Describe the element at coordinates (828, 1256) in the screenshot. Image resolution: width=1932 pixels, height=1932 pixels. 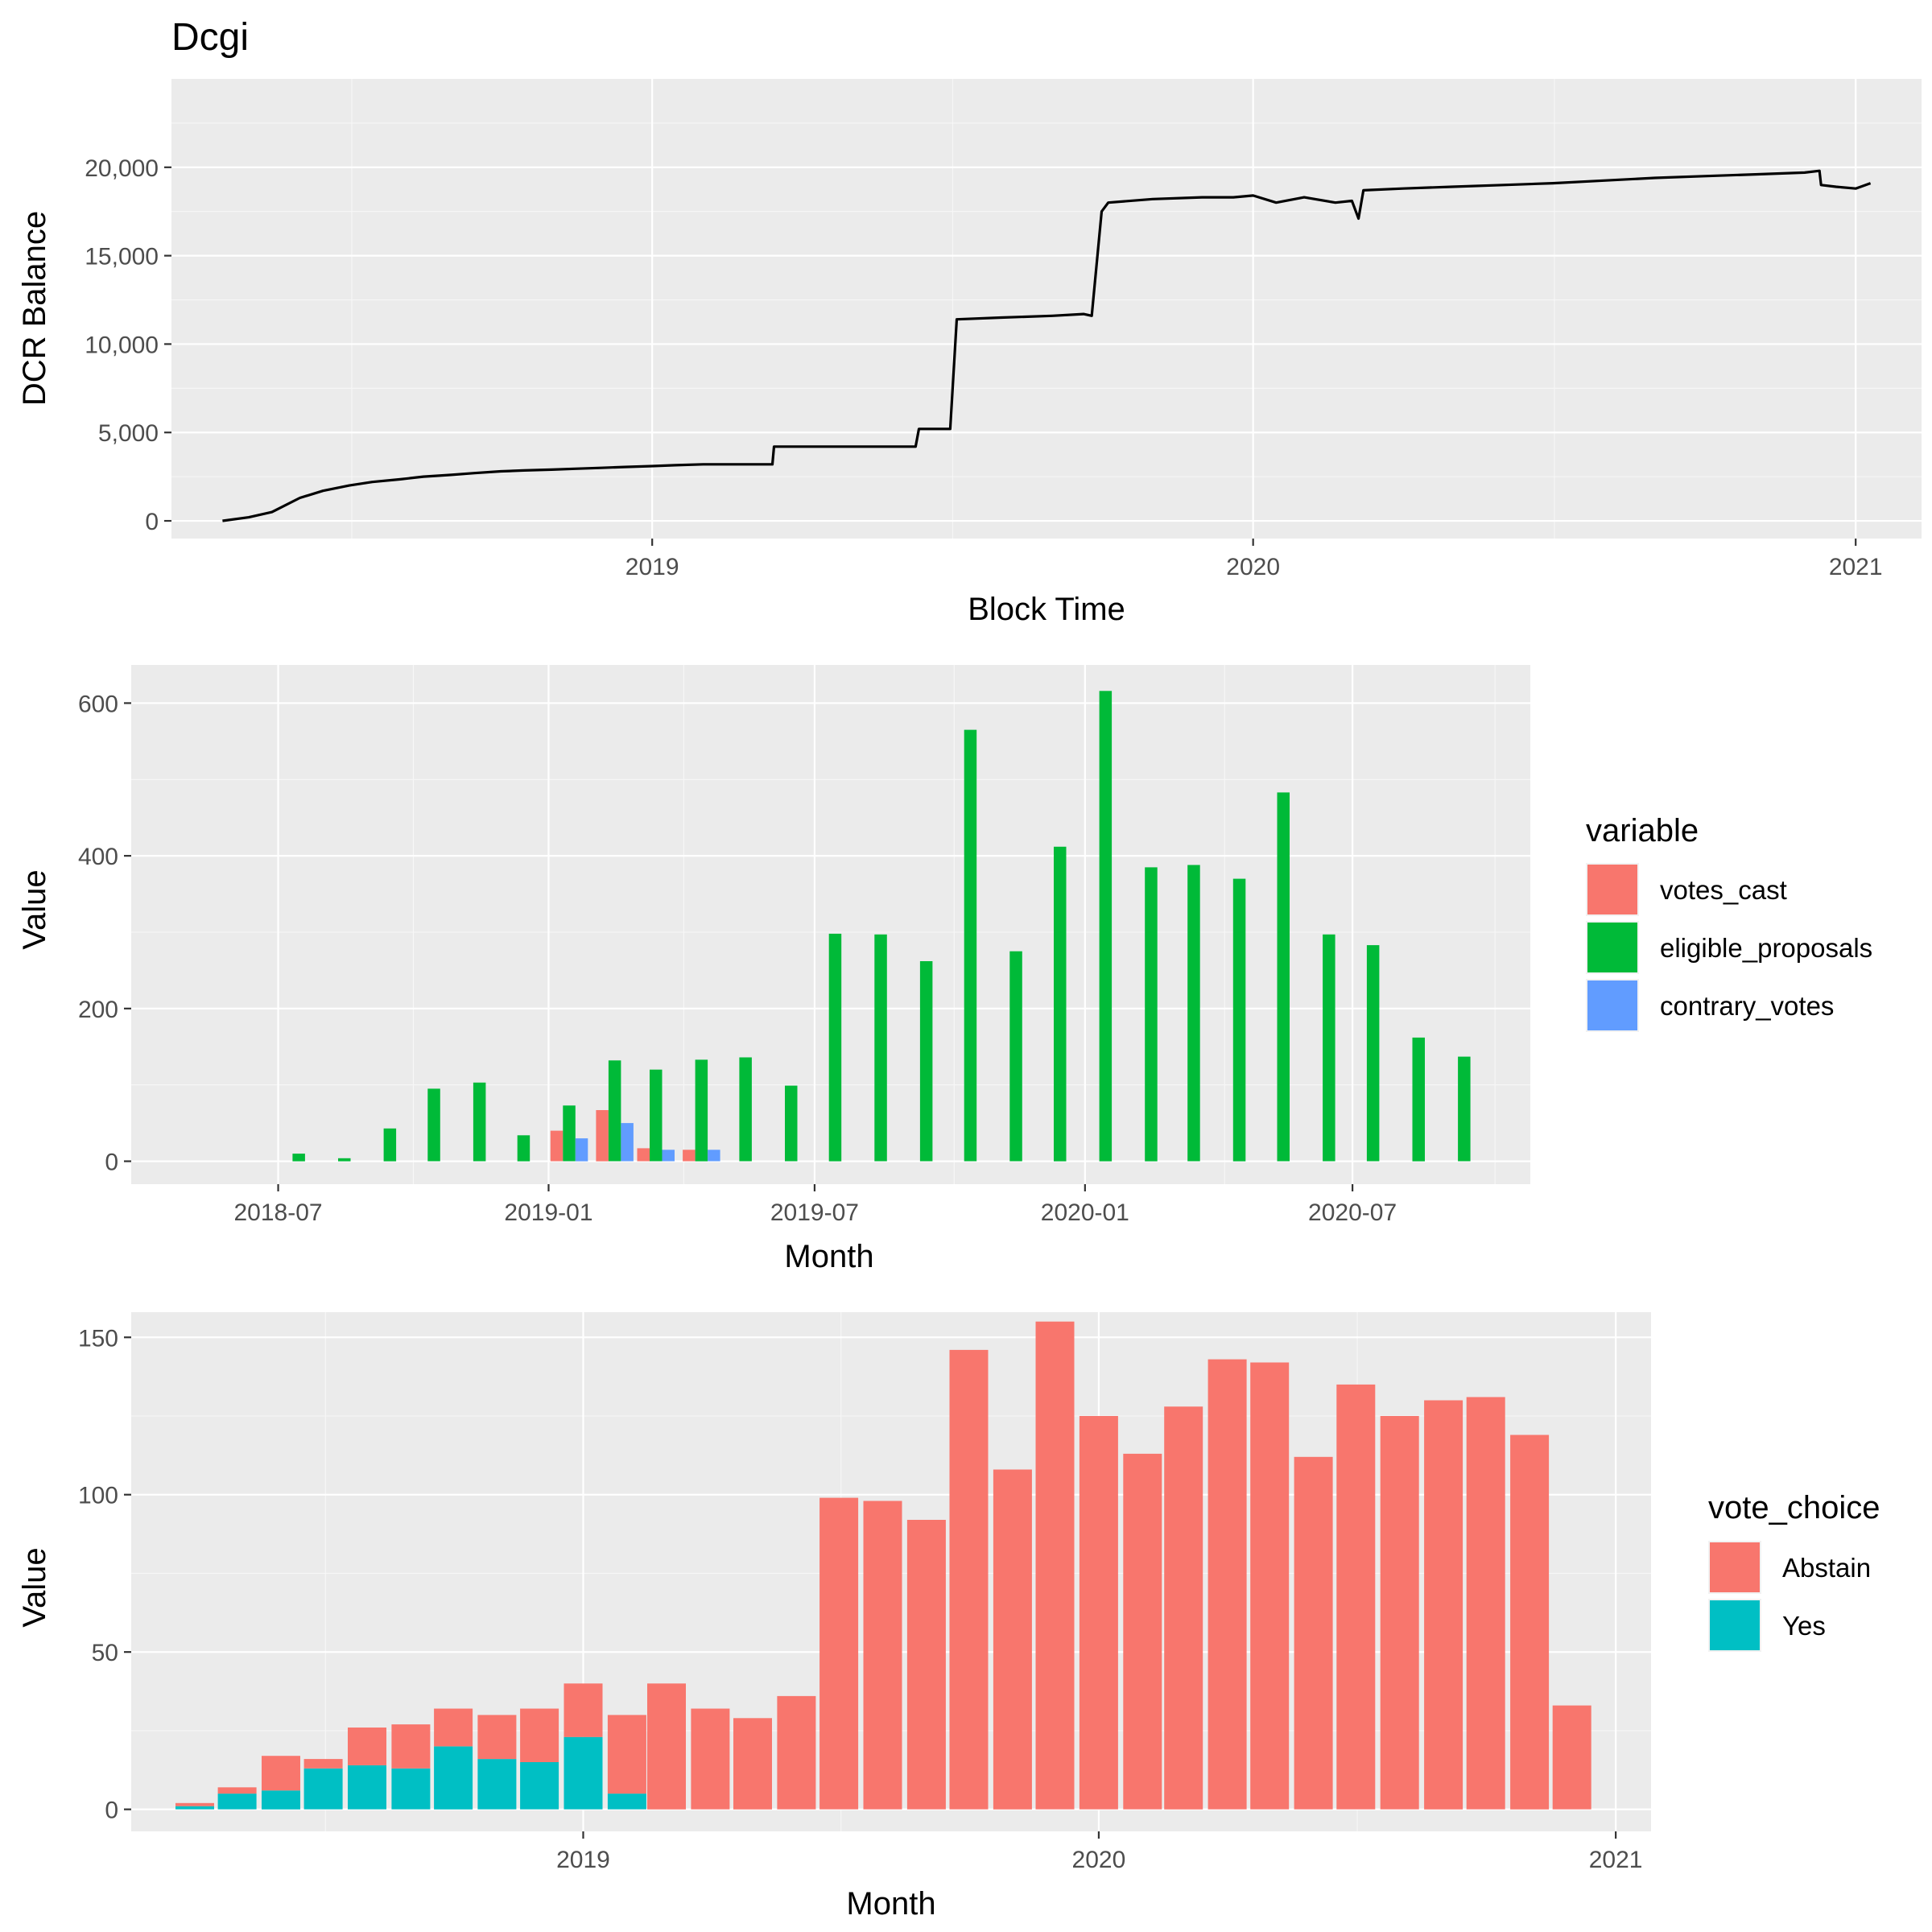
I see `proposals-x-axis-title: Month` at that location.